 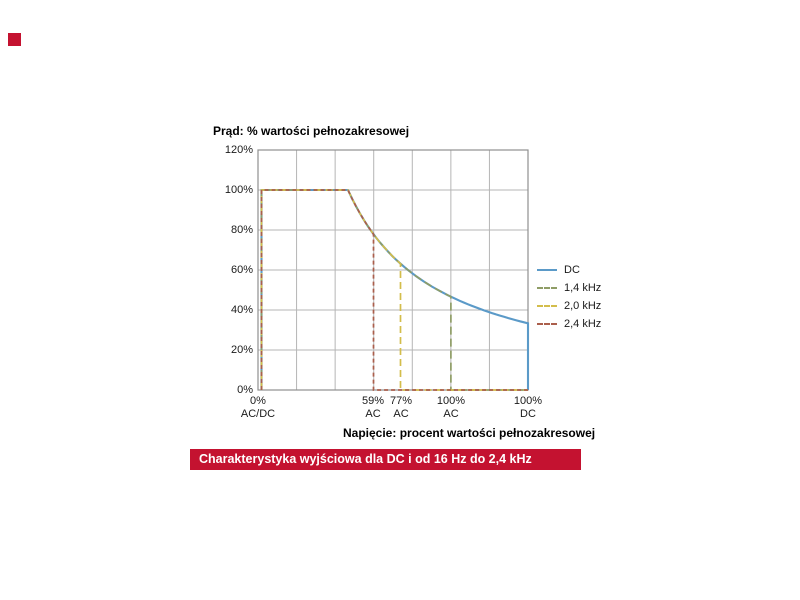 I want to click on legend-item-1-4khz: 1,4 kHz, so click(x=569, y=288).